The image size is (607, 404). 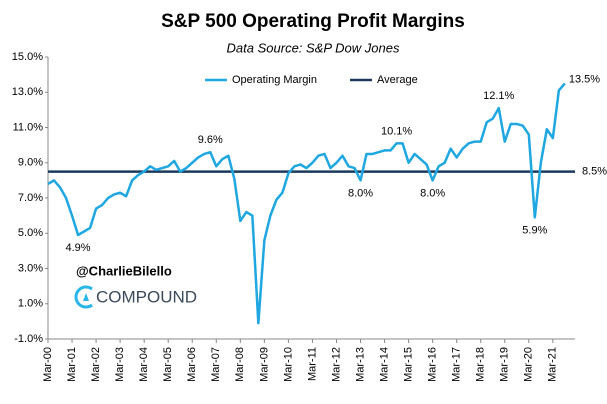 What do you see at coordinates (264, 364) in the screenshot?
I see `x-tick-label: Mar-09` at bounding box center [264, 364].